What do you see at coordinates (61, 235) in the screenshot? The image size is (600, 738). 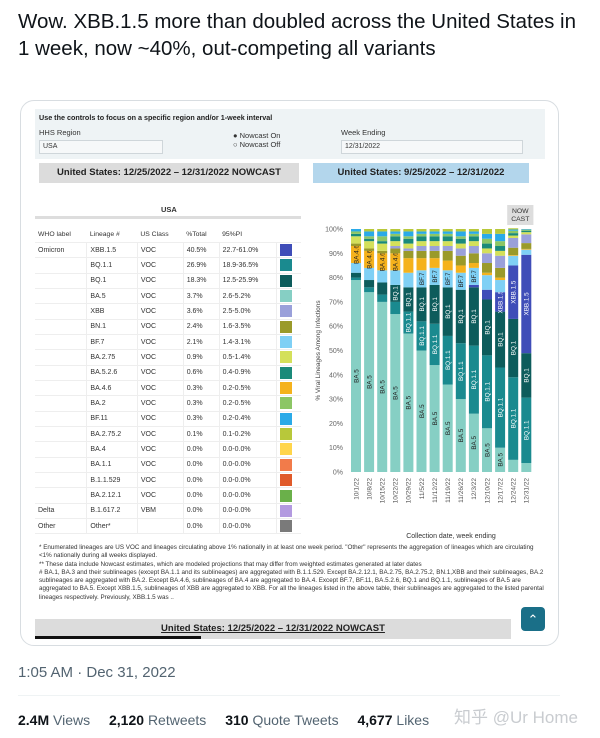 I see `header-who: WHO label` at bounding box center [61, 235].